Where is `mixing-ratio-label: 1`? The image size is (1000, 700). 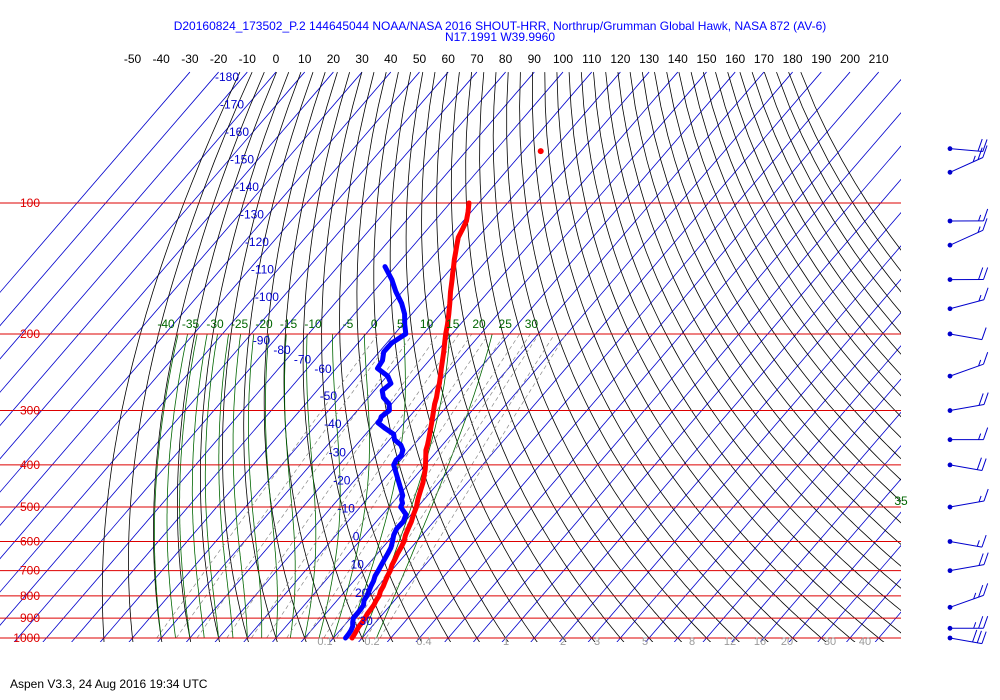
mixing-ratio-label: 1 is located at coordinates (506, 642).